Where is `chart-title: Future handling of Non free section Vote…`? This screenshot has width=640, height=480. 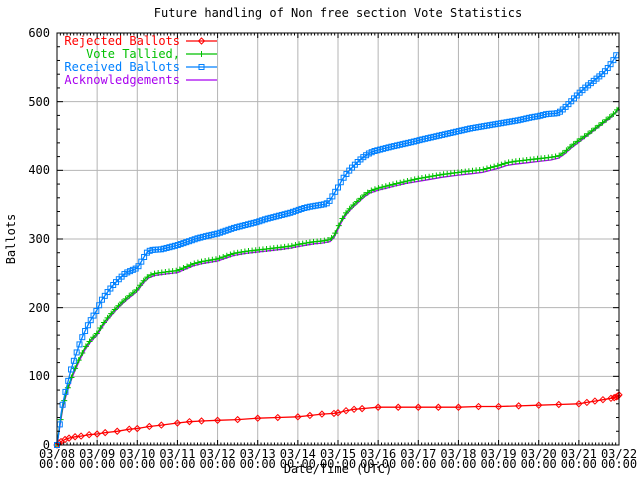
chart-title: Future handling of Non free section Vote… is located at coordinates (338, 13).